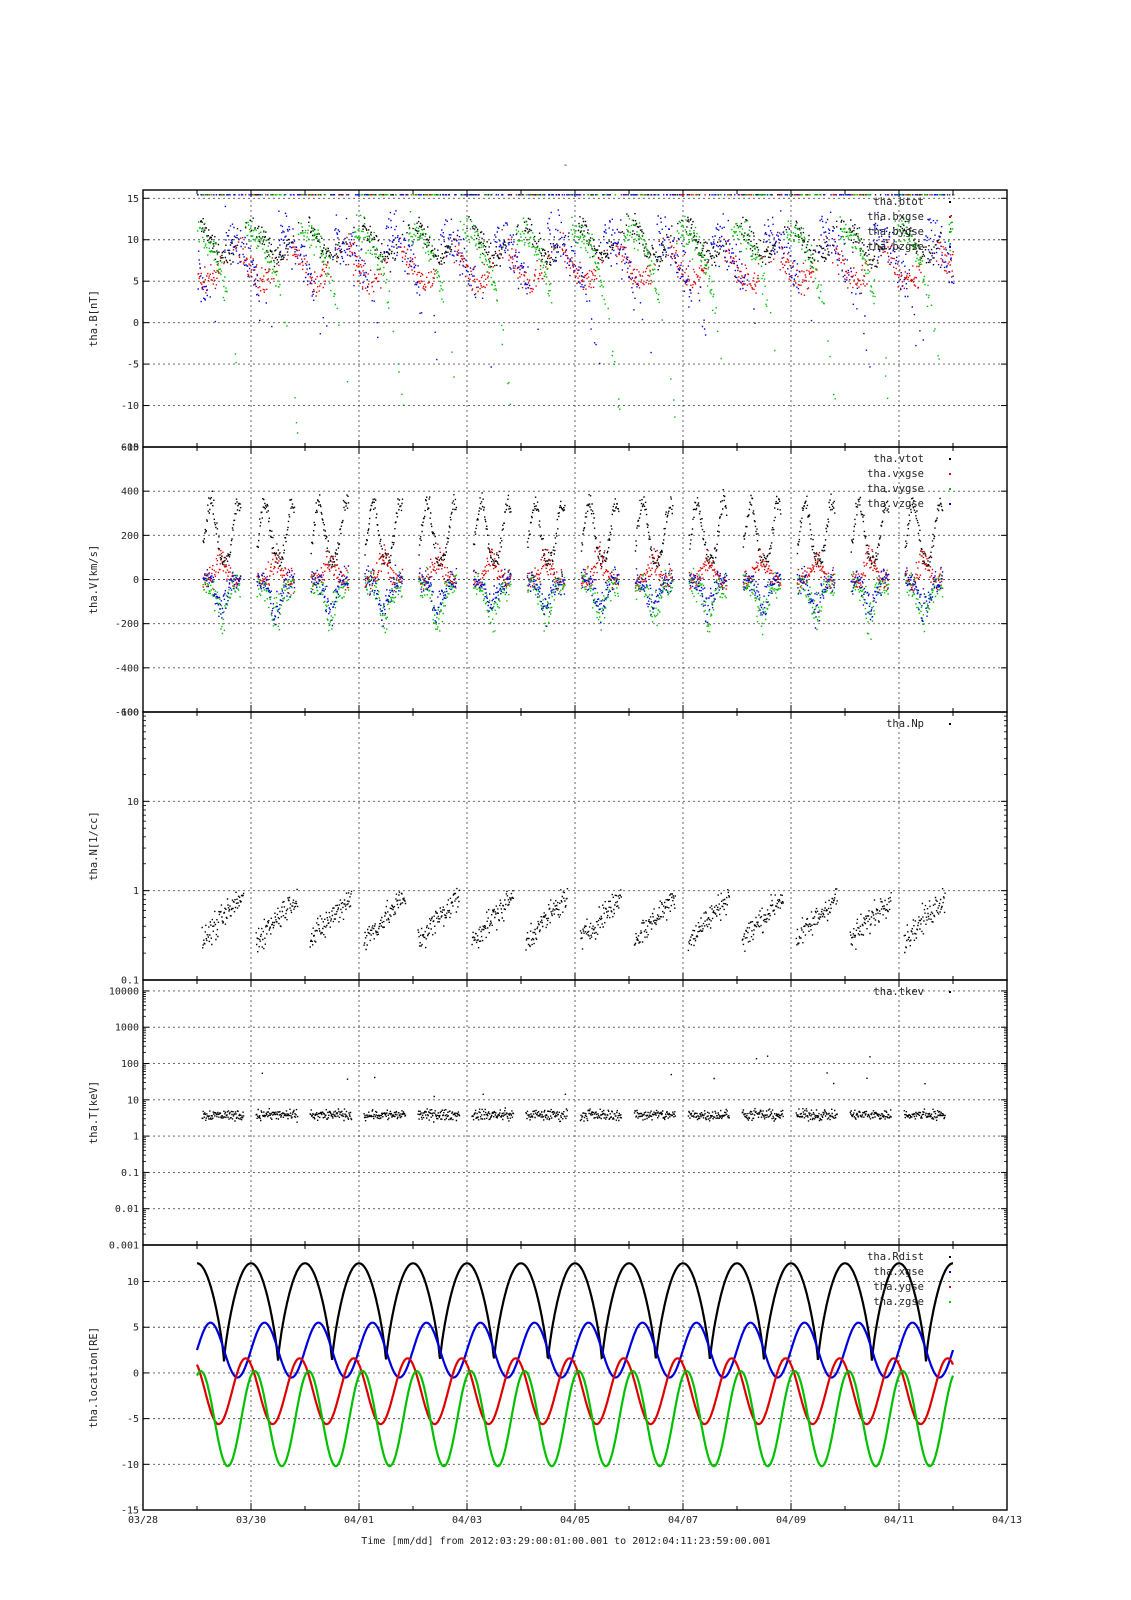 The width and height of the screenshot is (1131, 1600). Describe the element at coordinates (127, 1209) in the screenshot. I see `y-tick-label: 0.01` at that location.